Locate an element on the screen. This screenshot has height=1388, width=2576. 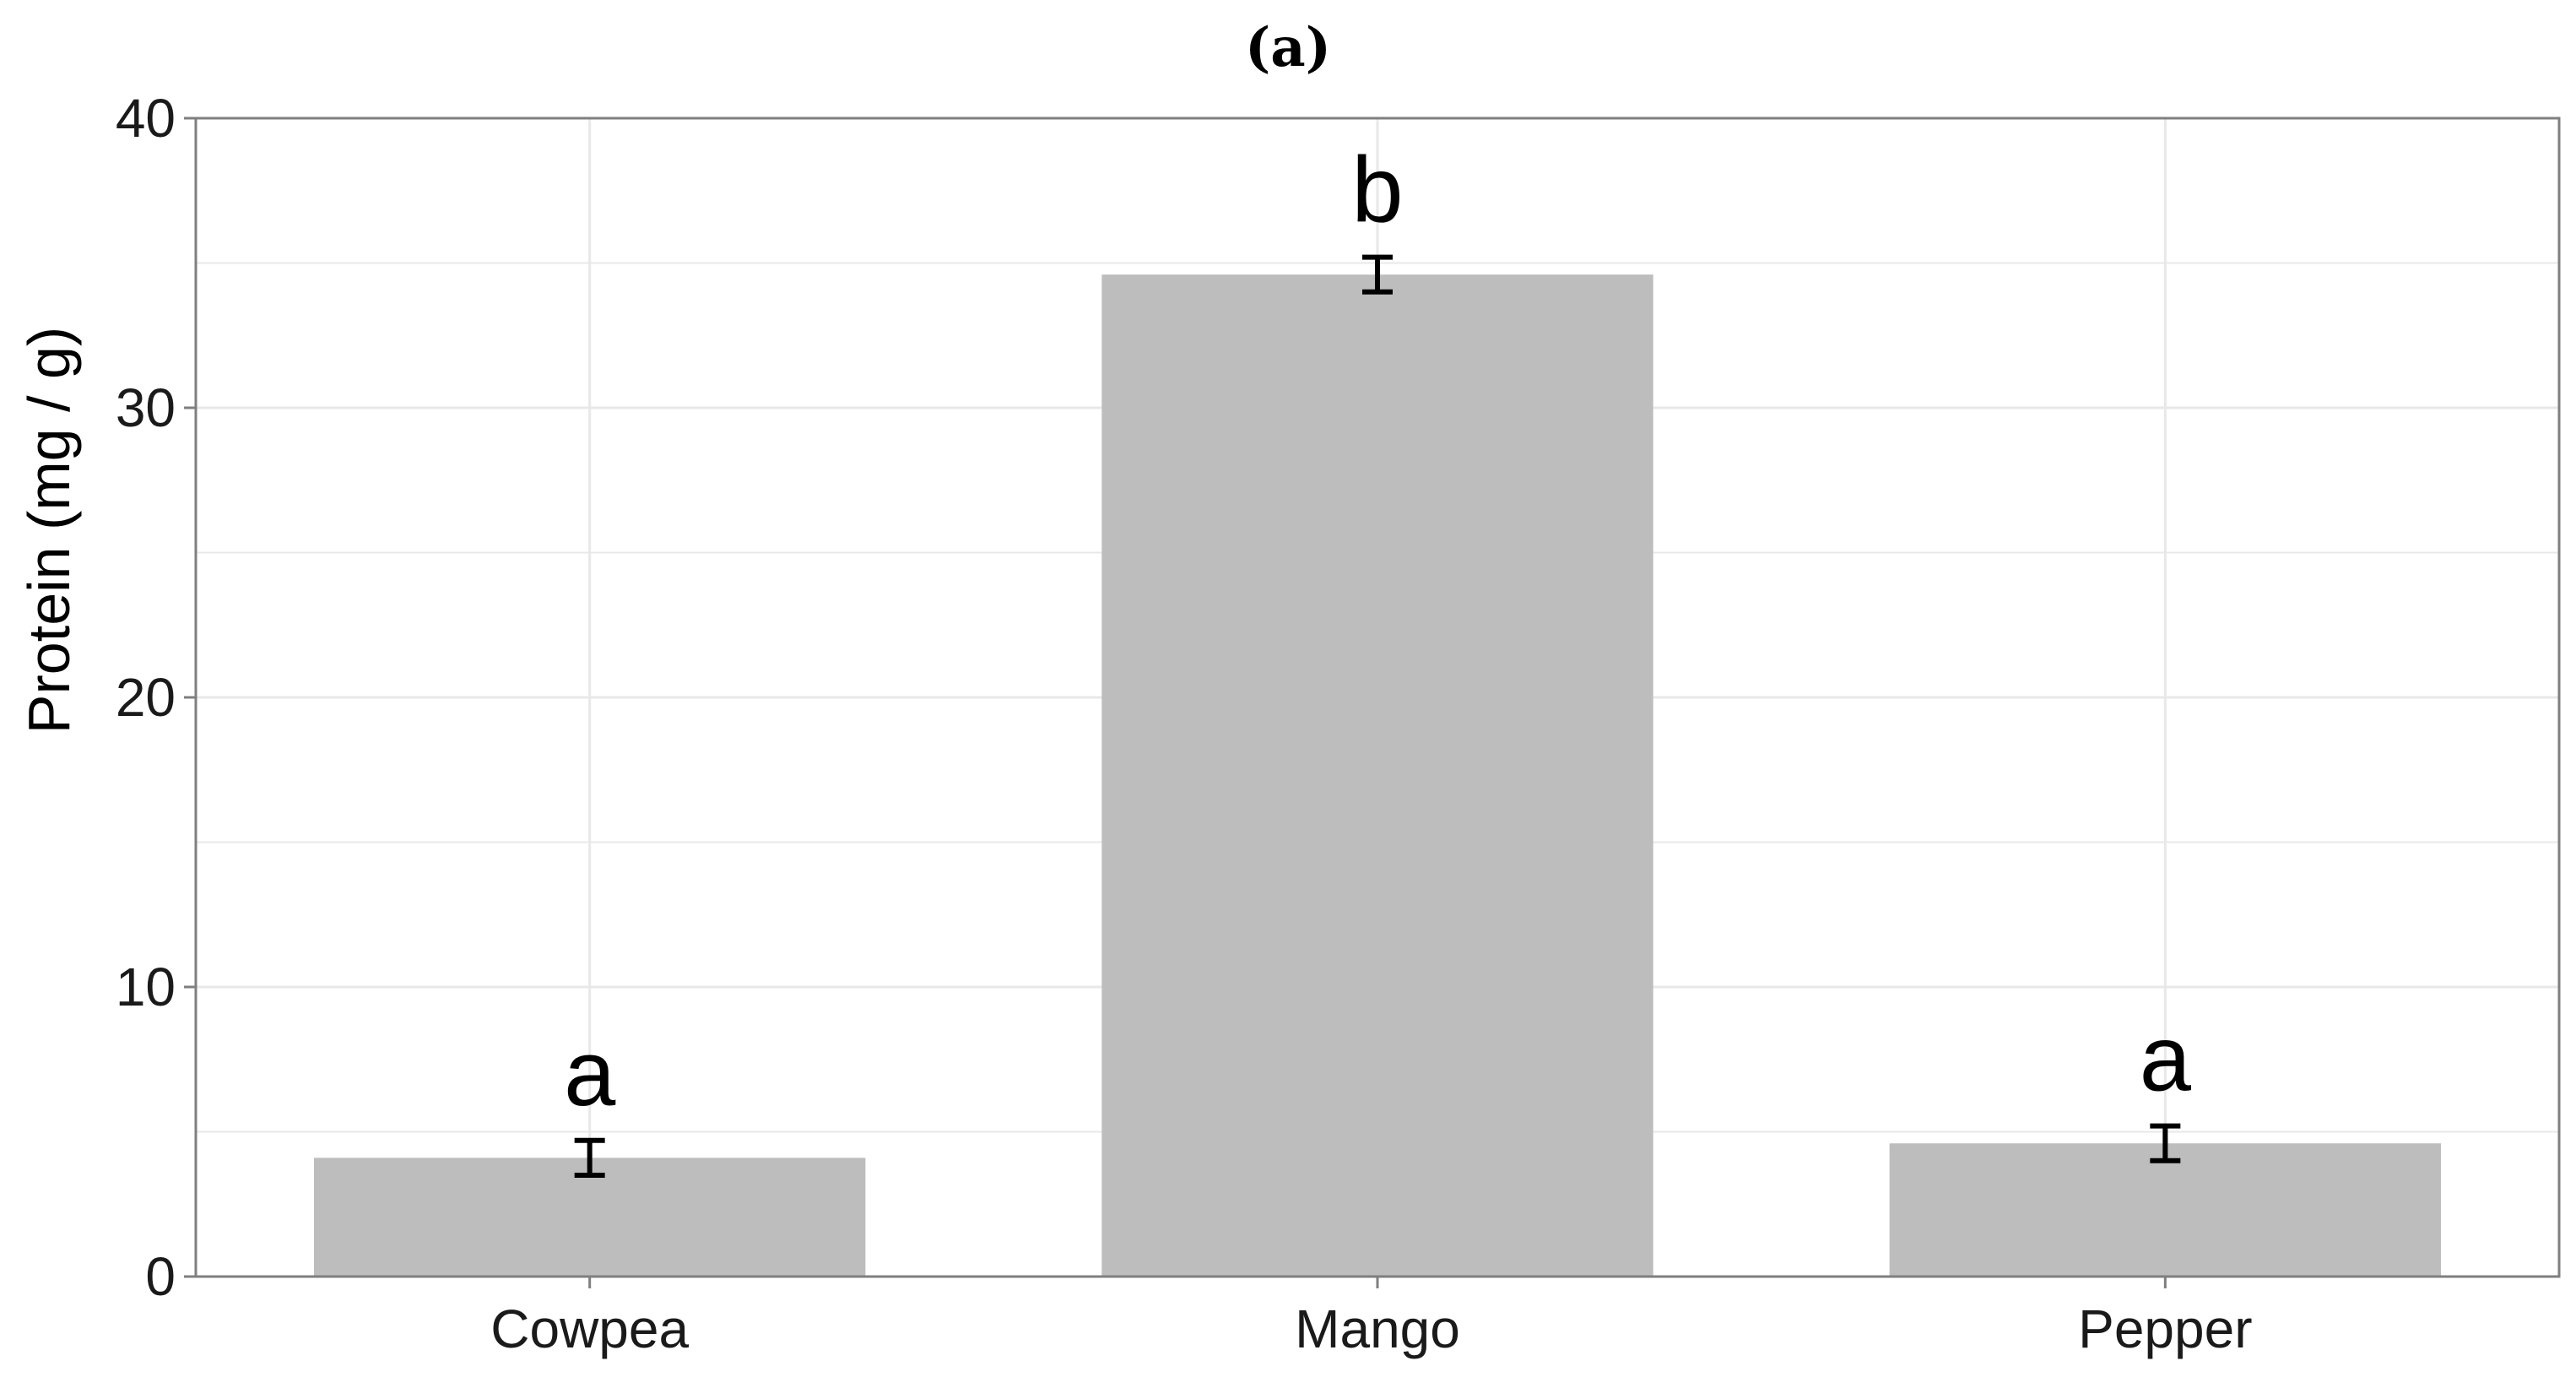
x-tick-label: Mango is located at coordinates (1377, 1329).